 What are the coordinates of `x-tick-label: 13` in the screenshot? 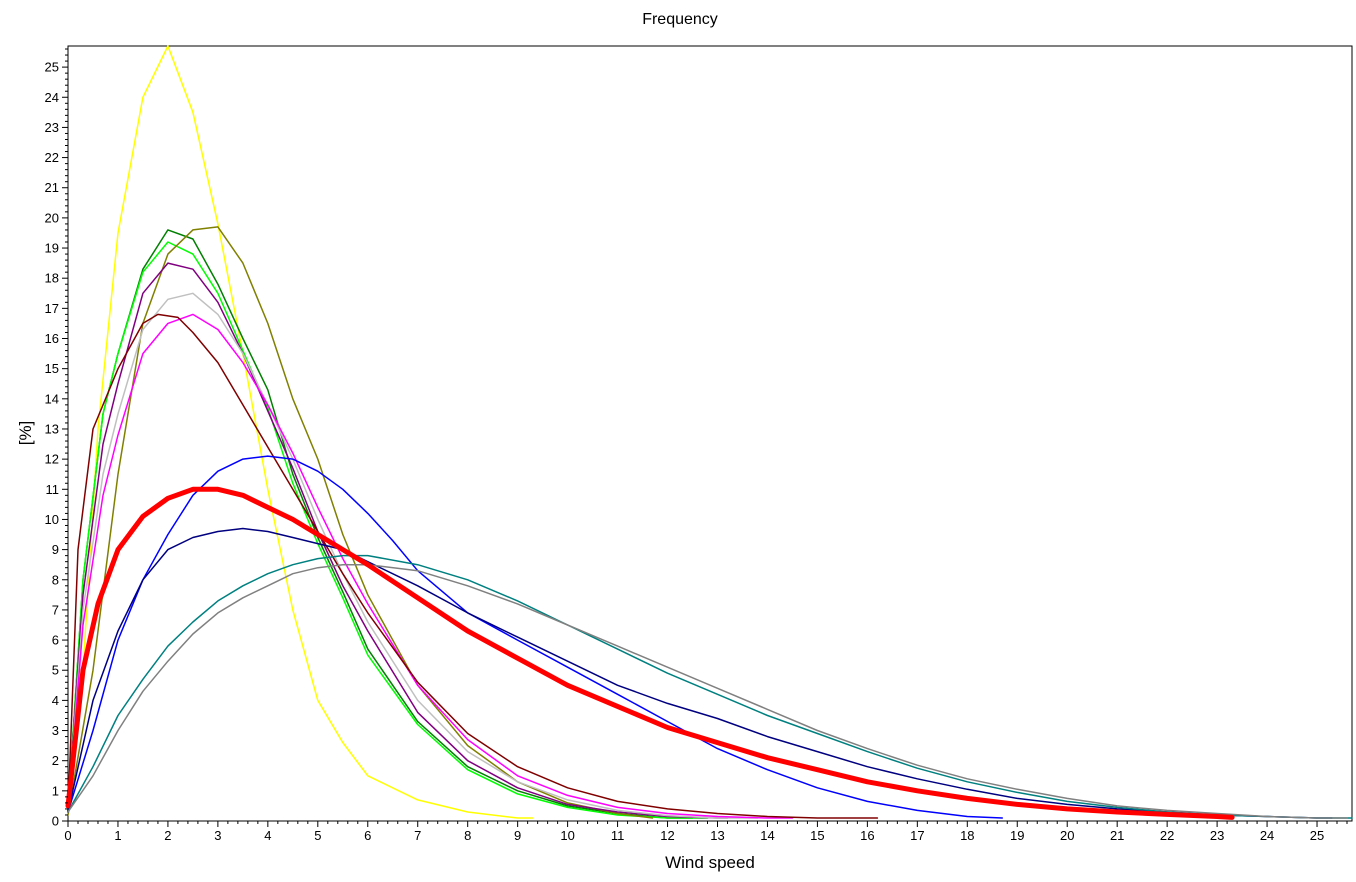 It's located at (717, 835).